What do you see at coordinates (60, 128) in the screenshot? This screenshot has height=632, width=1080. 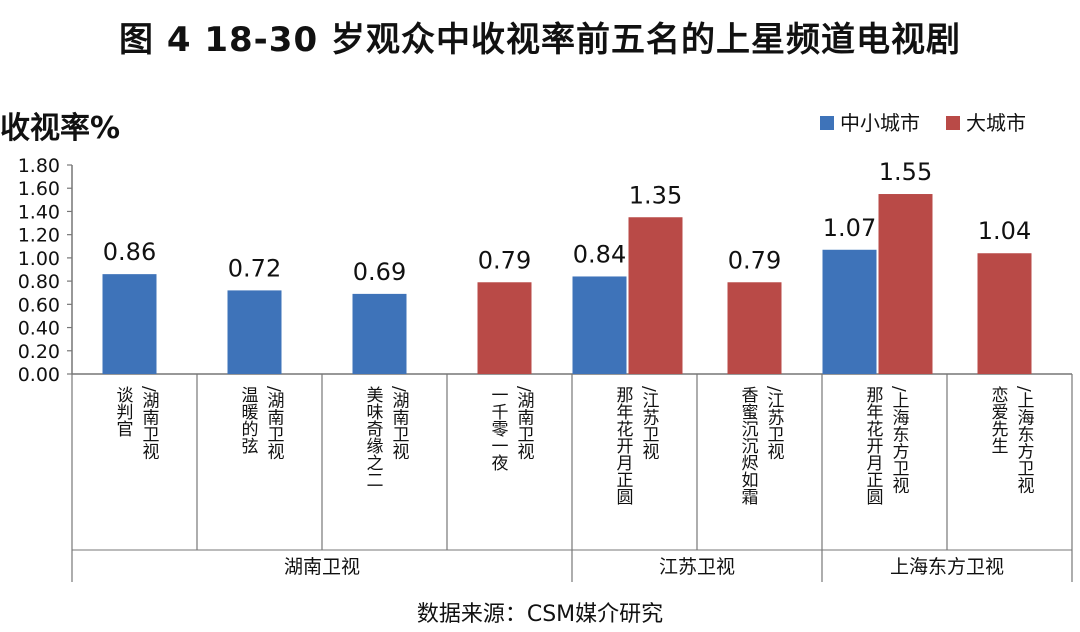 I see `y-axis-label: 收视率%` at bounding box center [60, 128].